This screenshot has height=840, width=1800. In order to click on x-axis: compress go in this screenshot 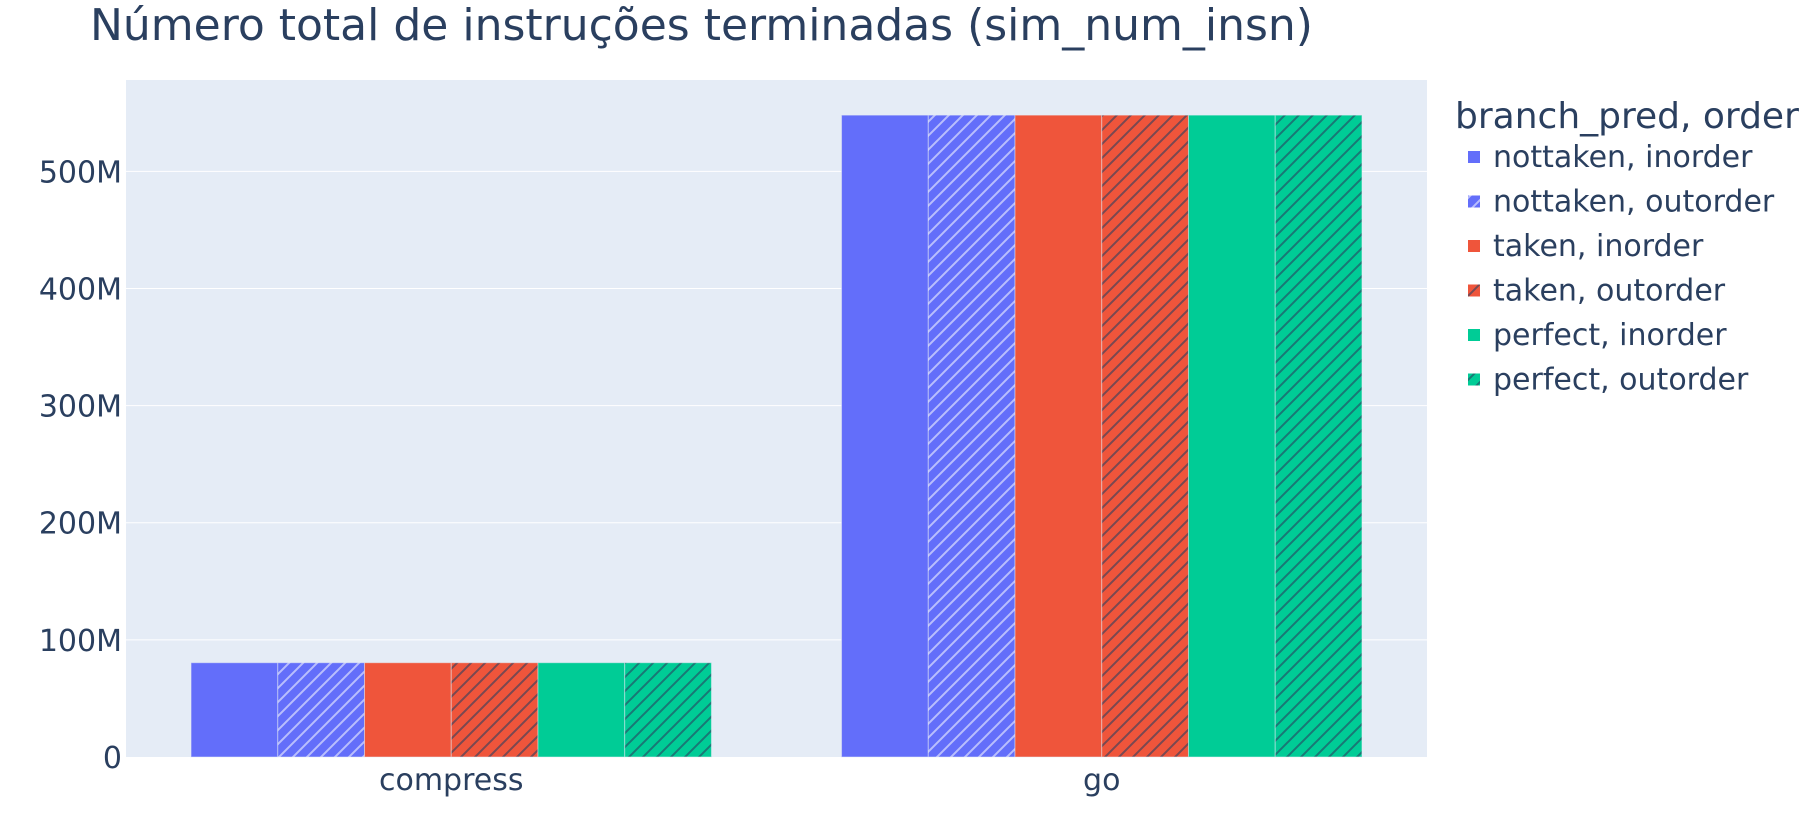, I will do `click(749, 780)`.